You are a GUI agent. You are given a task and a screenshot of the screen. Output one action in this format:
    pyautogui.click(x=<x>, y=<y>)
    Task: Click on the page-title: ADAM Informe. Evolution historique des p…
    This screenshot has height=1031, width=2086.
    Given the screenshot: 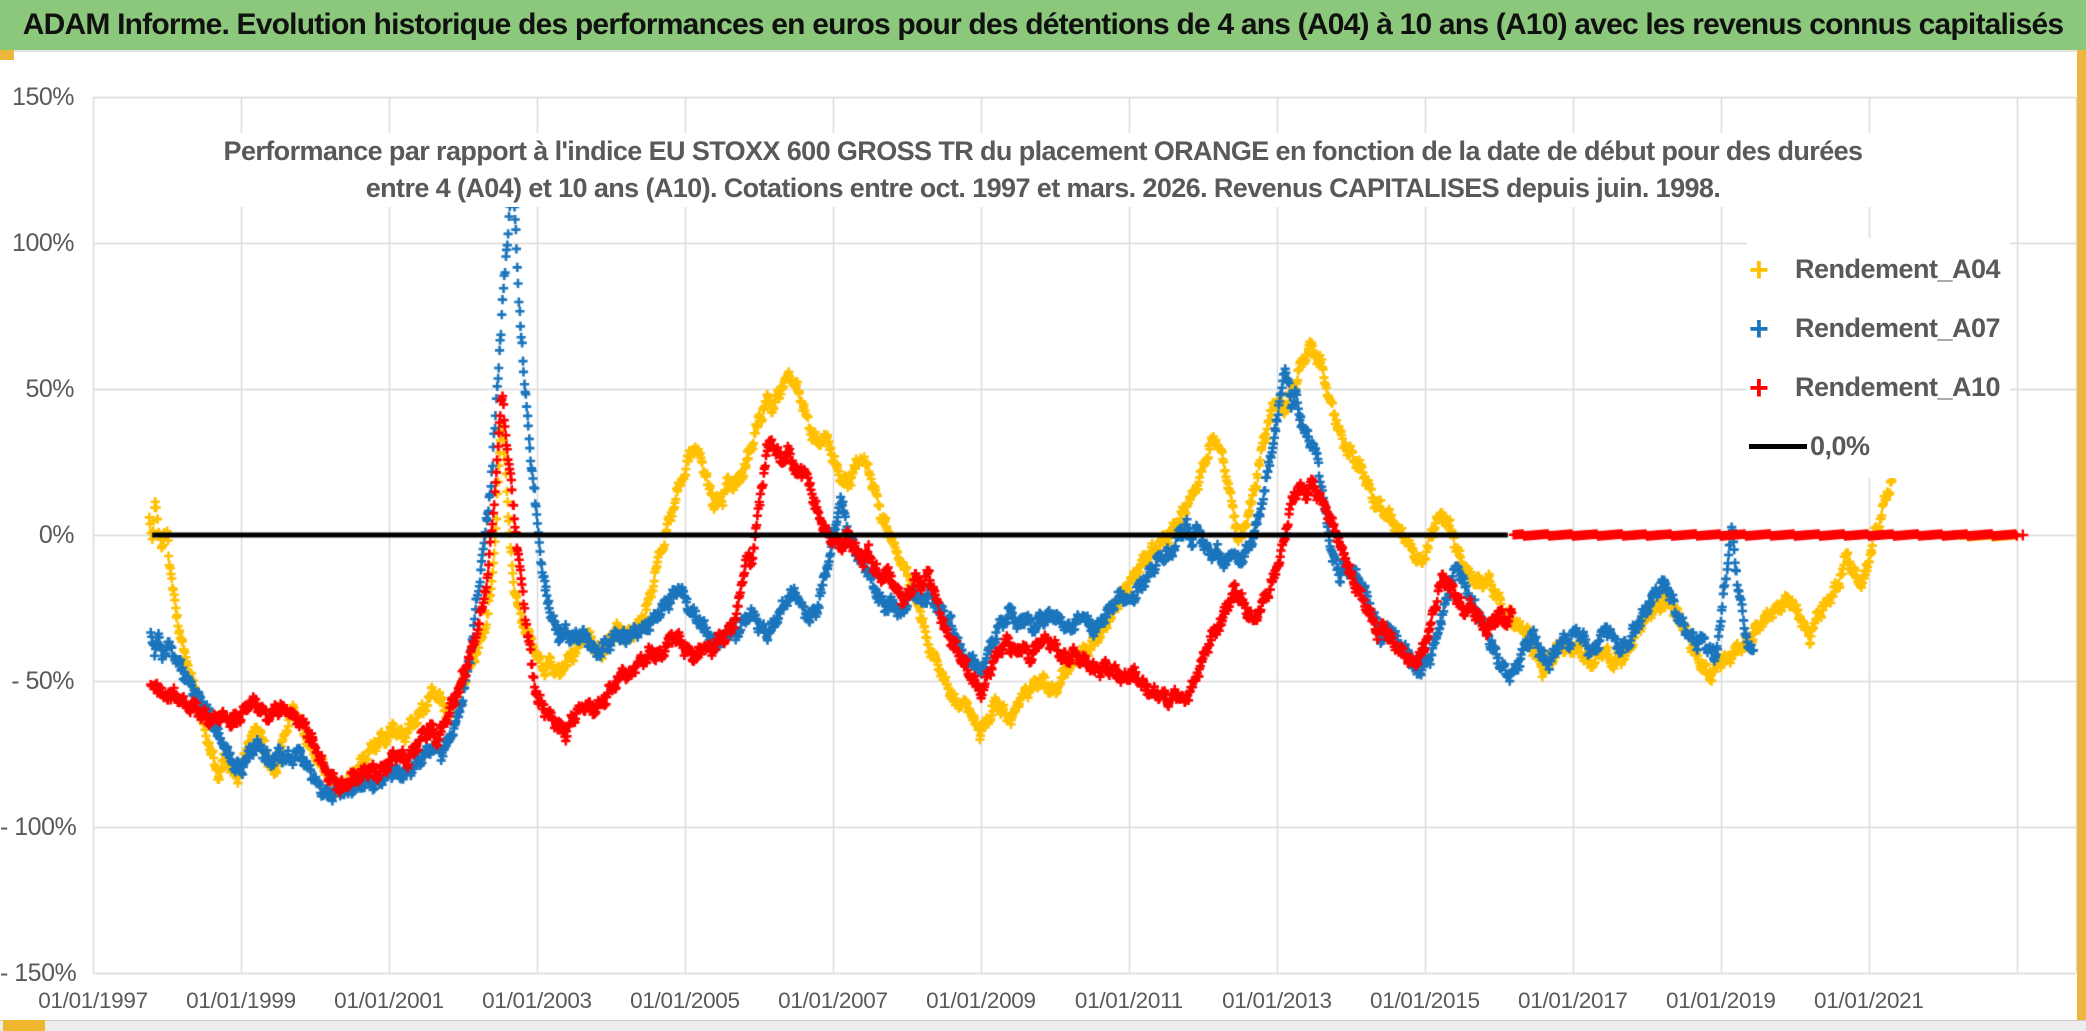 What is the action you would take?
    pyautogui.click(x=1043, y=26)
    